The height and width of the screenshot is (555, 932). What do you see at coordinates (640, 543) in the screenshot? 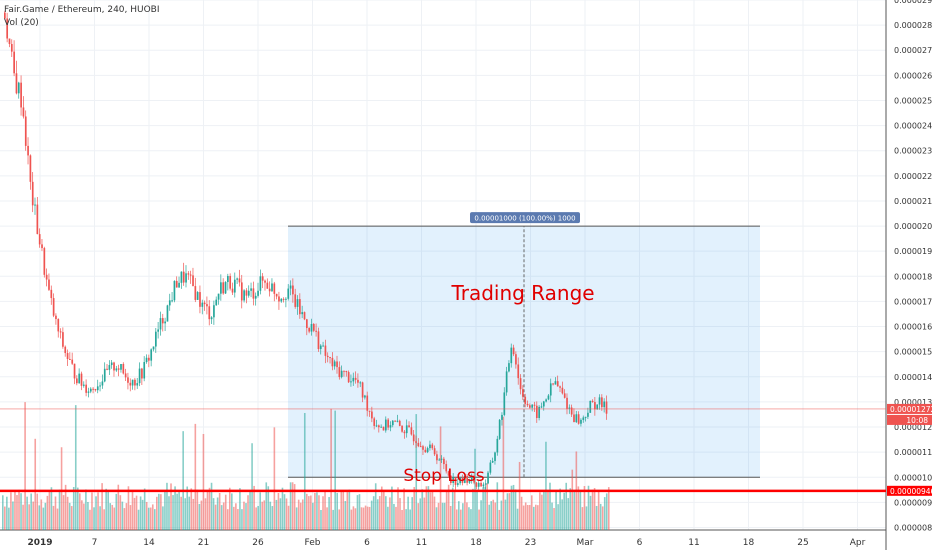
I see `x-tick-label: 6` at bounding box center [640, 543].